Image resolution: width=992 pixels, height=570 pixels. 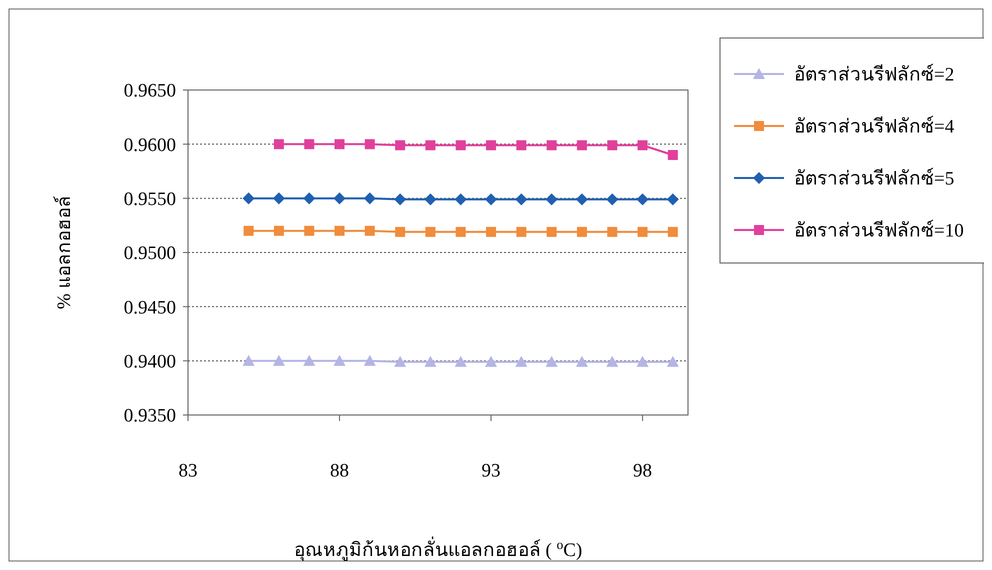 What do you see at coordinates (150, 91) in the screenshot?
I see `y-tick-label: 0.9650` at bounding box center [150, 91].